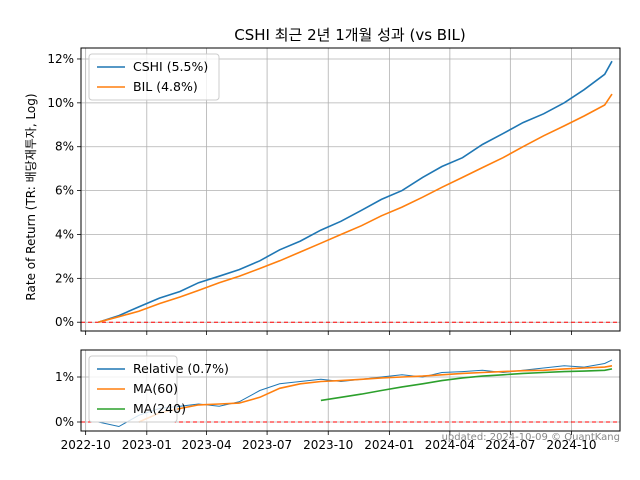 This screenshot has height=480, width=640. Describe the element at coordinates (60, 103) in the screenshot. I see `y-tick-label: 10%` at that location.